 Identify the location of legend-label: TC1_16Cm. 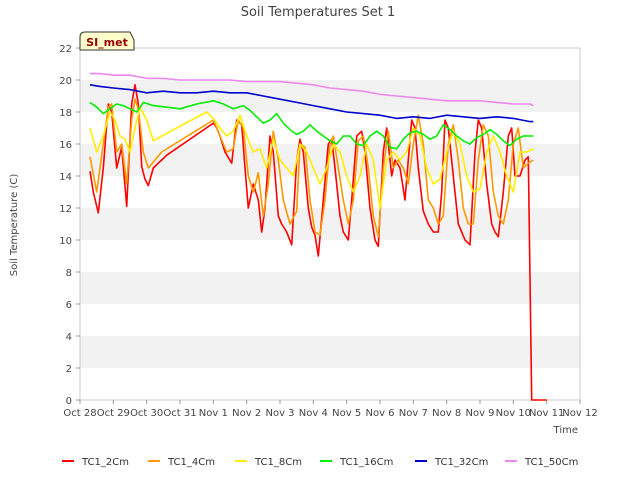
(366, 462).